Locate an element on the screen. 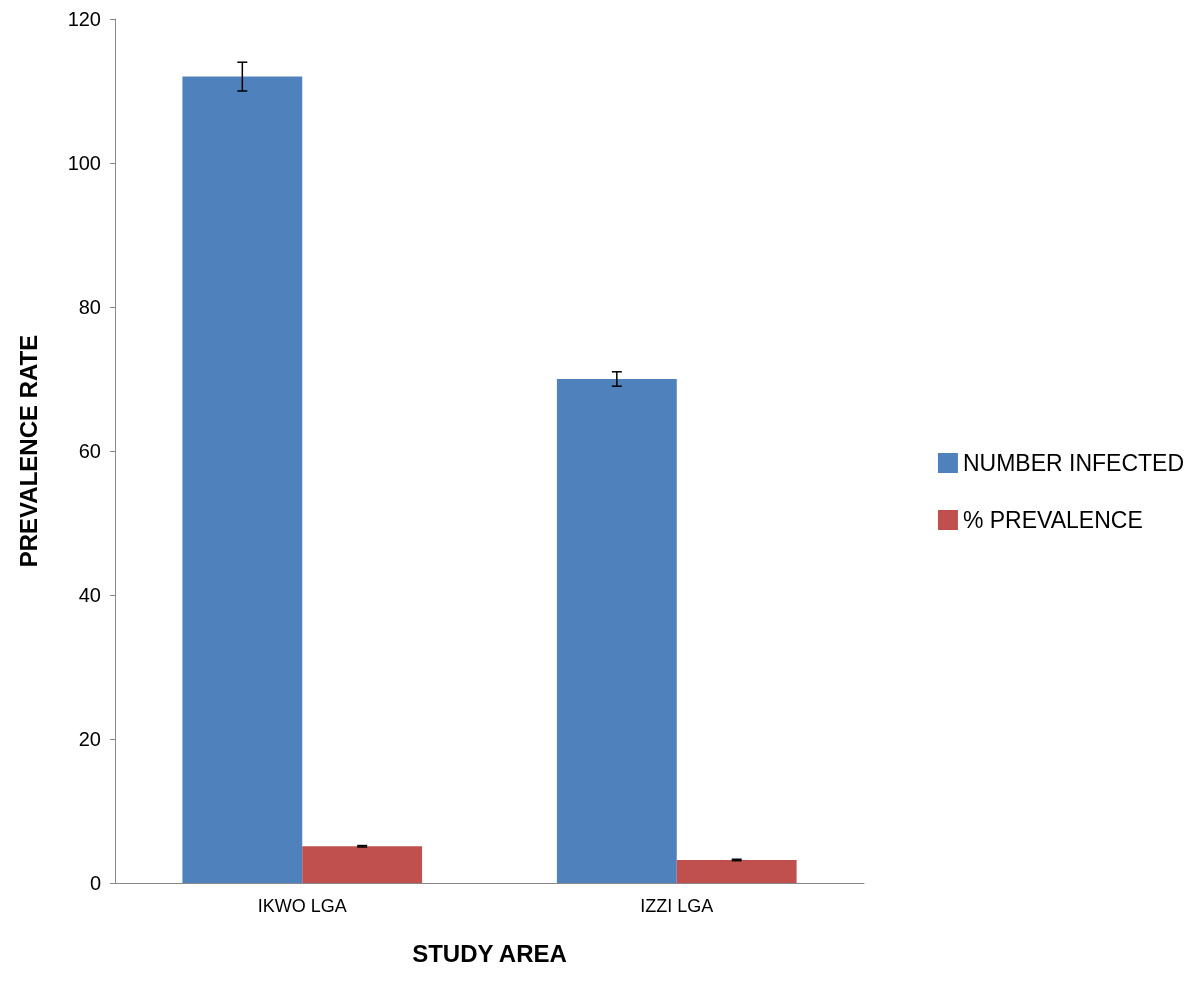 The image size is (1199, 983). y-tick-label: 100 is located at coordinates (84, 163).